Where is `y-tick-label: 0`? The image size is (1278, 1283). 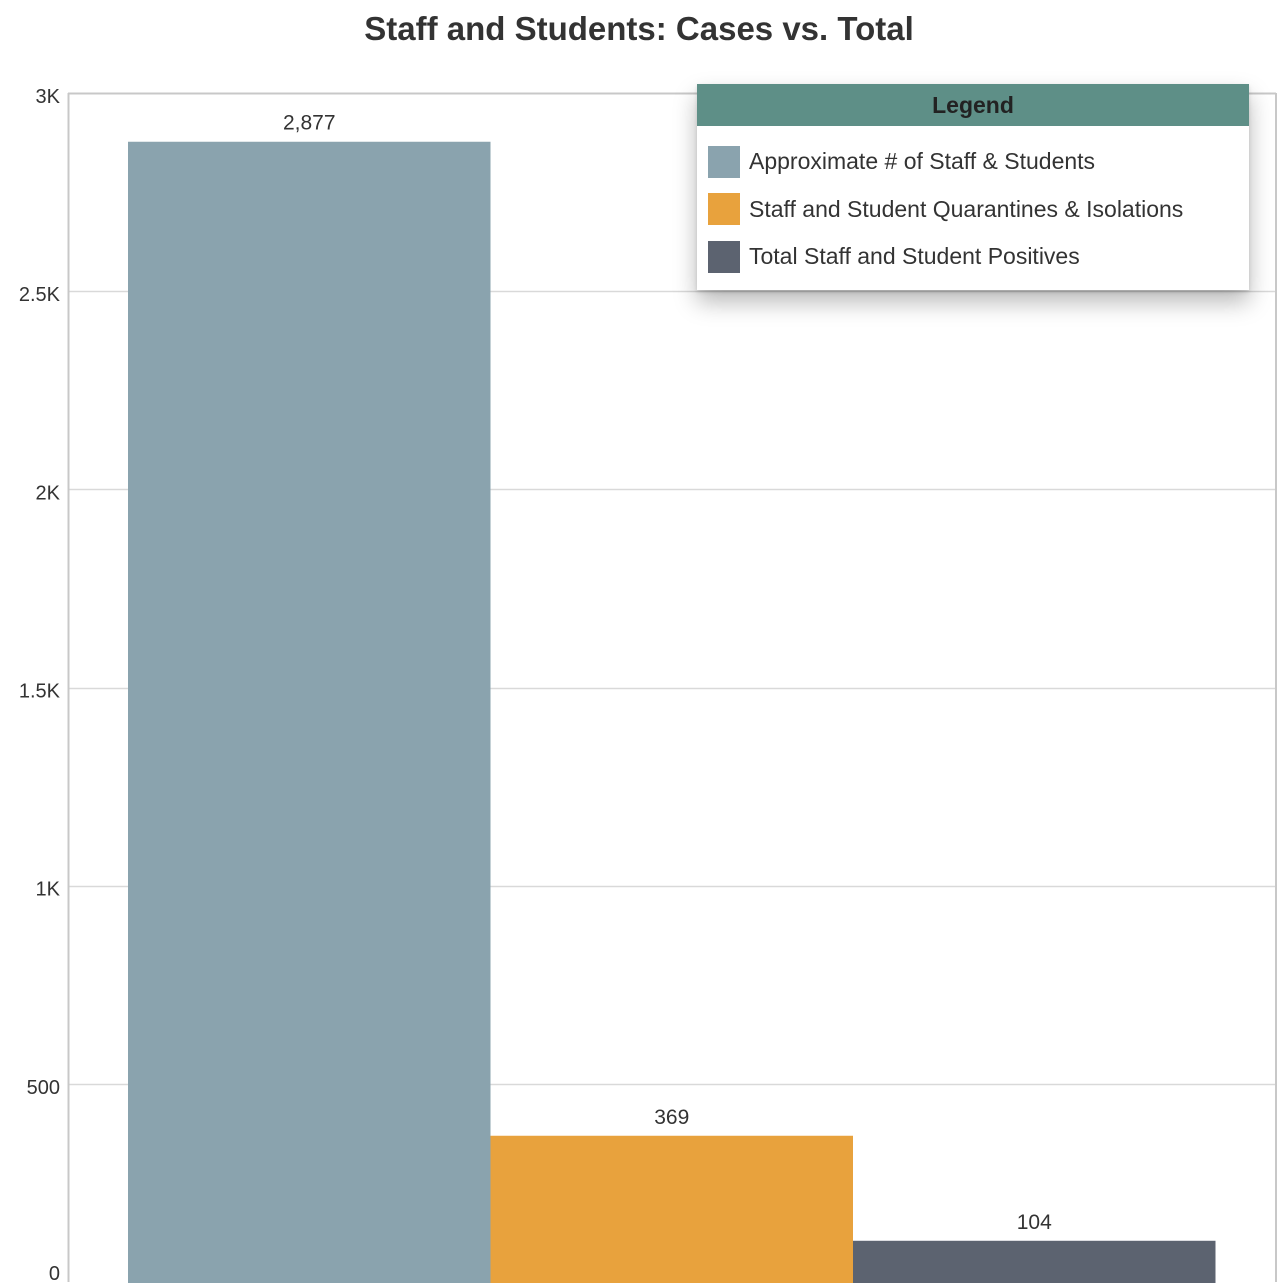 y-tick-label: 0 is located at coordinates (54, 1273).